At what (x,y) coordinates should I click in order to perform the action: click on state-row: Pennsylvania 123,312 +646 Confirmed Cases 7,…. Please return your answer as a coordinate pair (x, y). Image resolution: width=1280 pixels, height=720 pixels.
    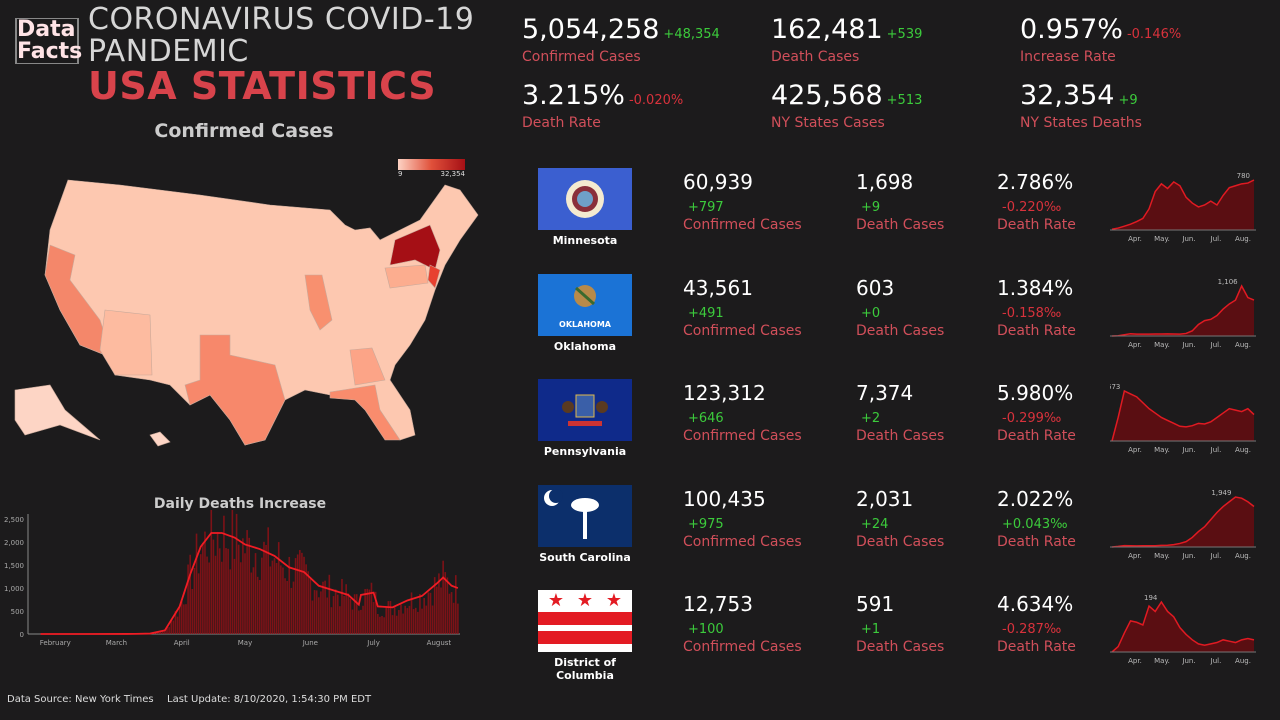
    Looking at the image, I should click on (900, 431).